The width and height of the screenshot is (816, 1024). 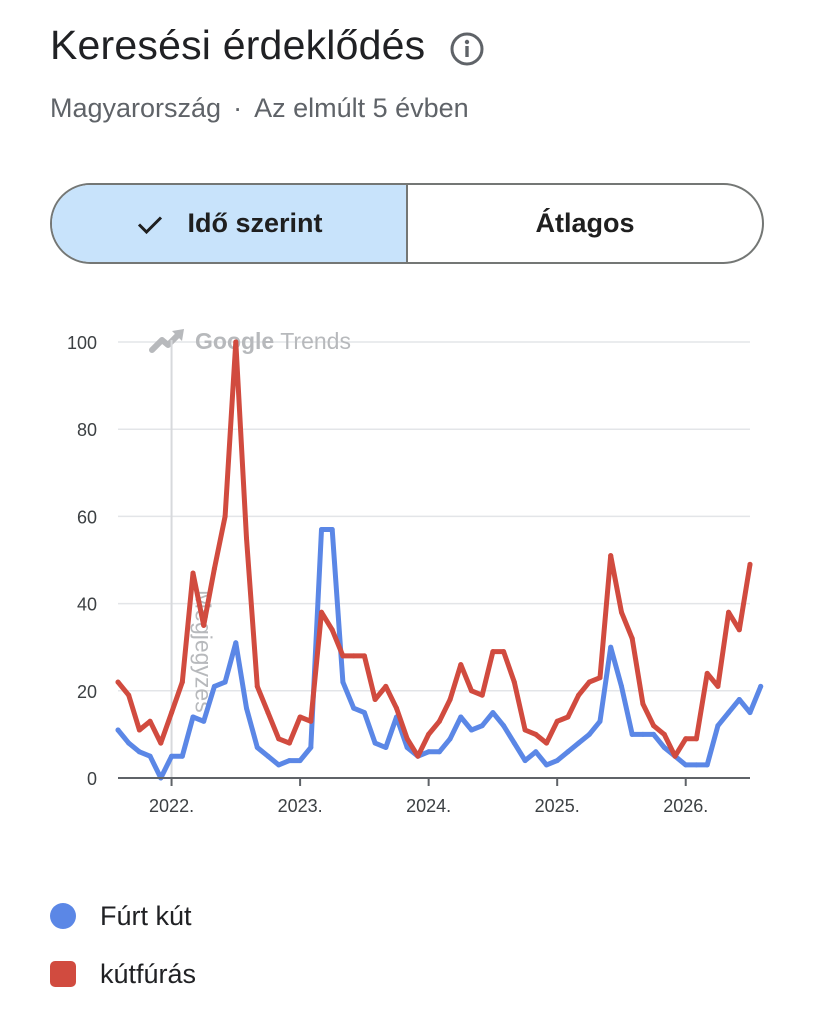 I want to click on legend-swatch-kutfuras, so click(x=63, y=974).